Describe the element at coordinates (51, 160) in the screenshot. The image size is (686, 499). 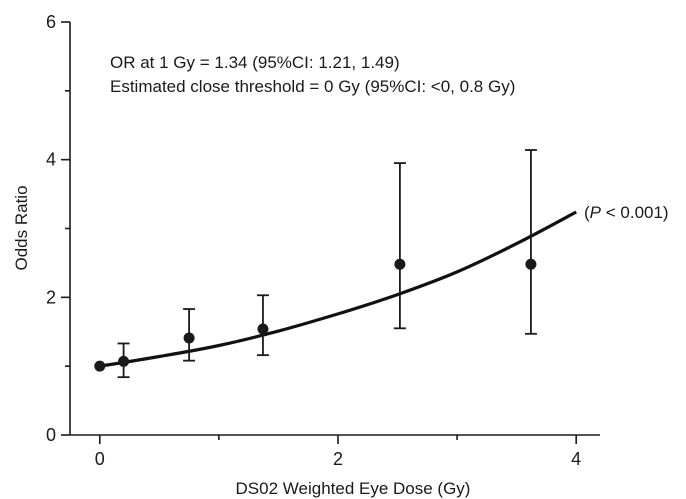
I see `y-tick-label: 4` at that location.